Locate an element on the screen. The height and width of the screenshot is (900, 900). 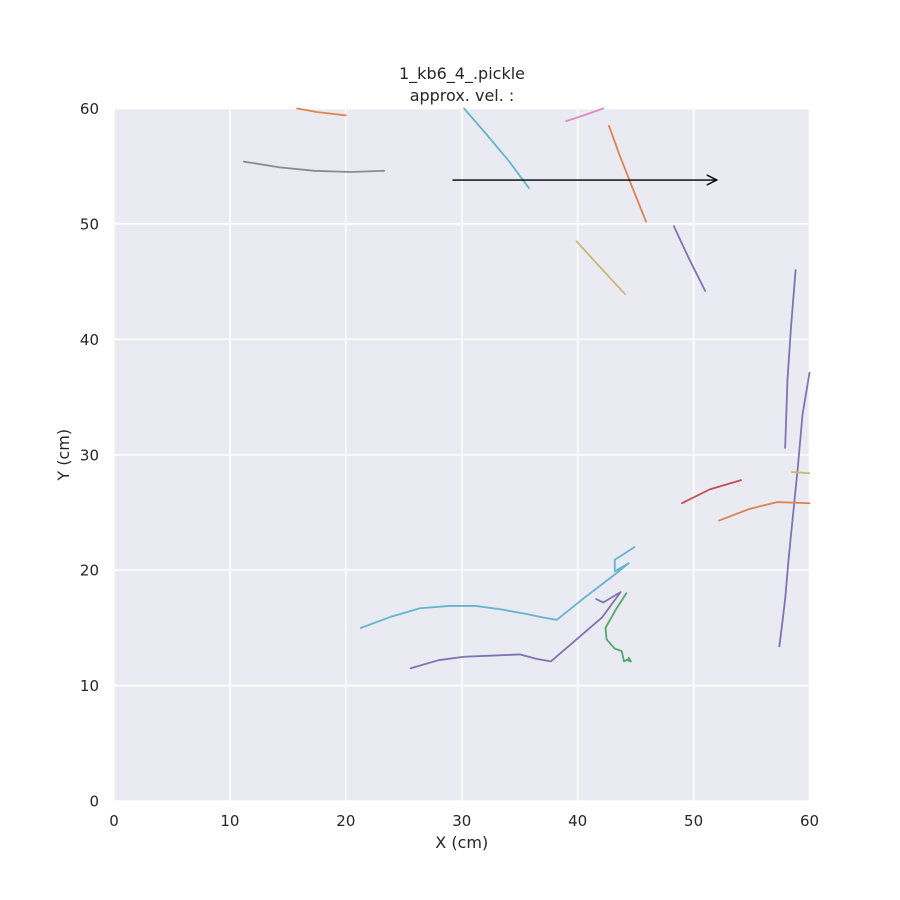
x-tick-label: 0 is located at coordinates (114, 821).